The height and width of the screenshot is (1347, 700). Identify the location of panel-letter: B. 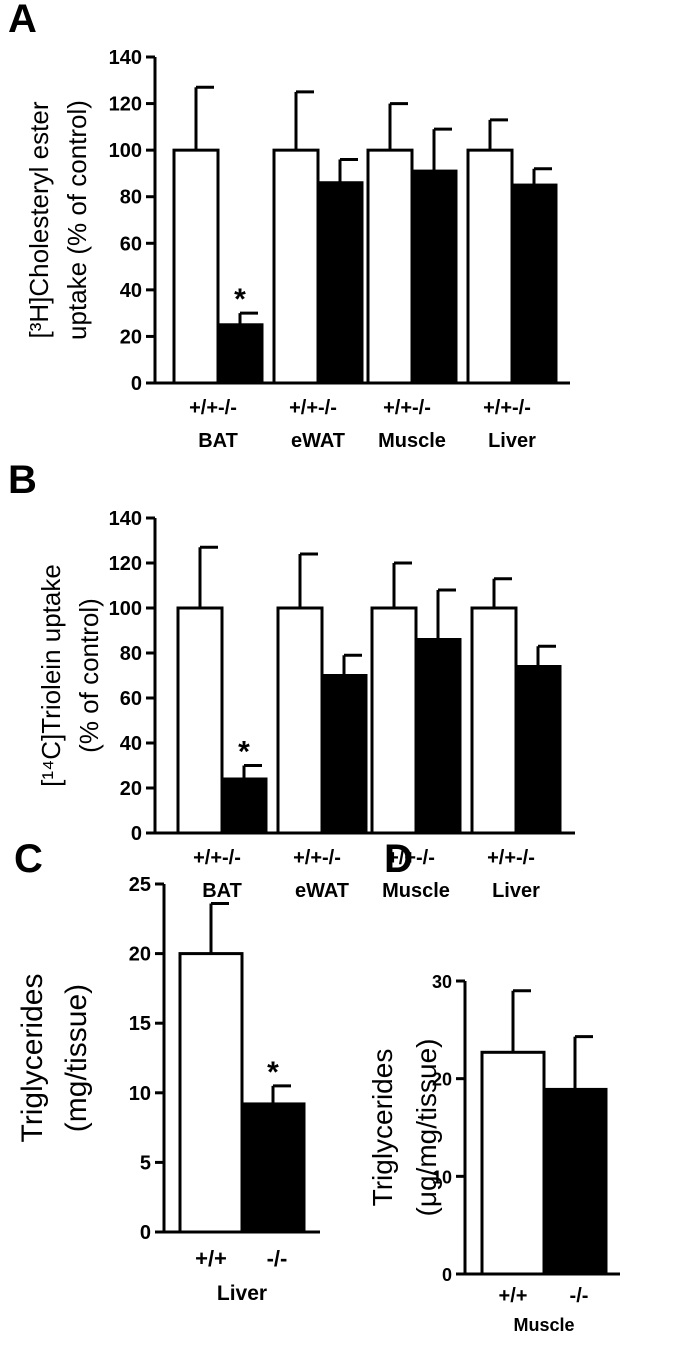
(22, 480).